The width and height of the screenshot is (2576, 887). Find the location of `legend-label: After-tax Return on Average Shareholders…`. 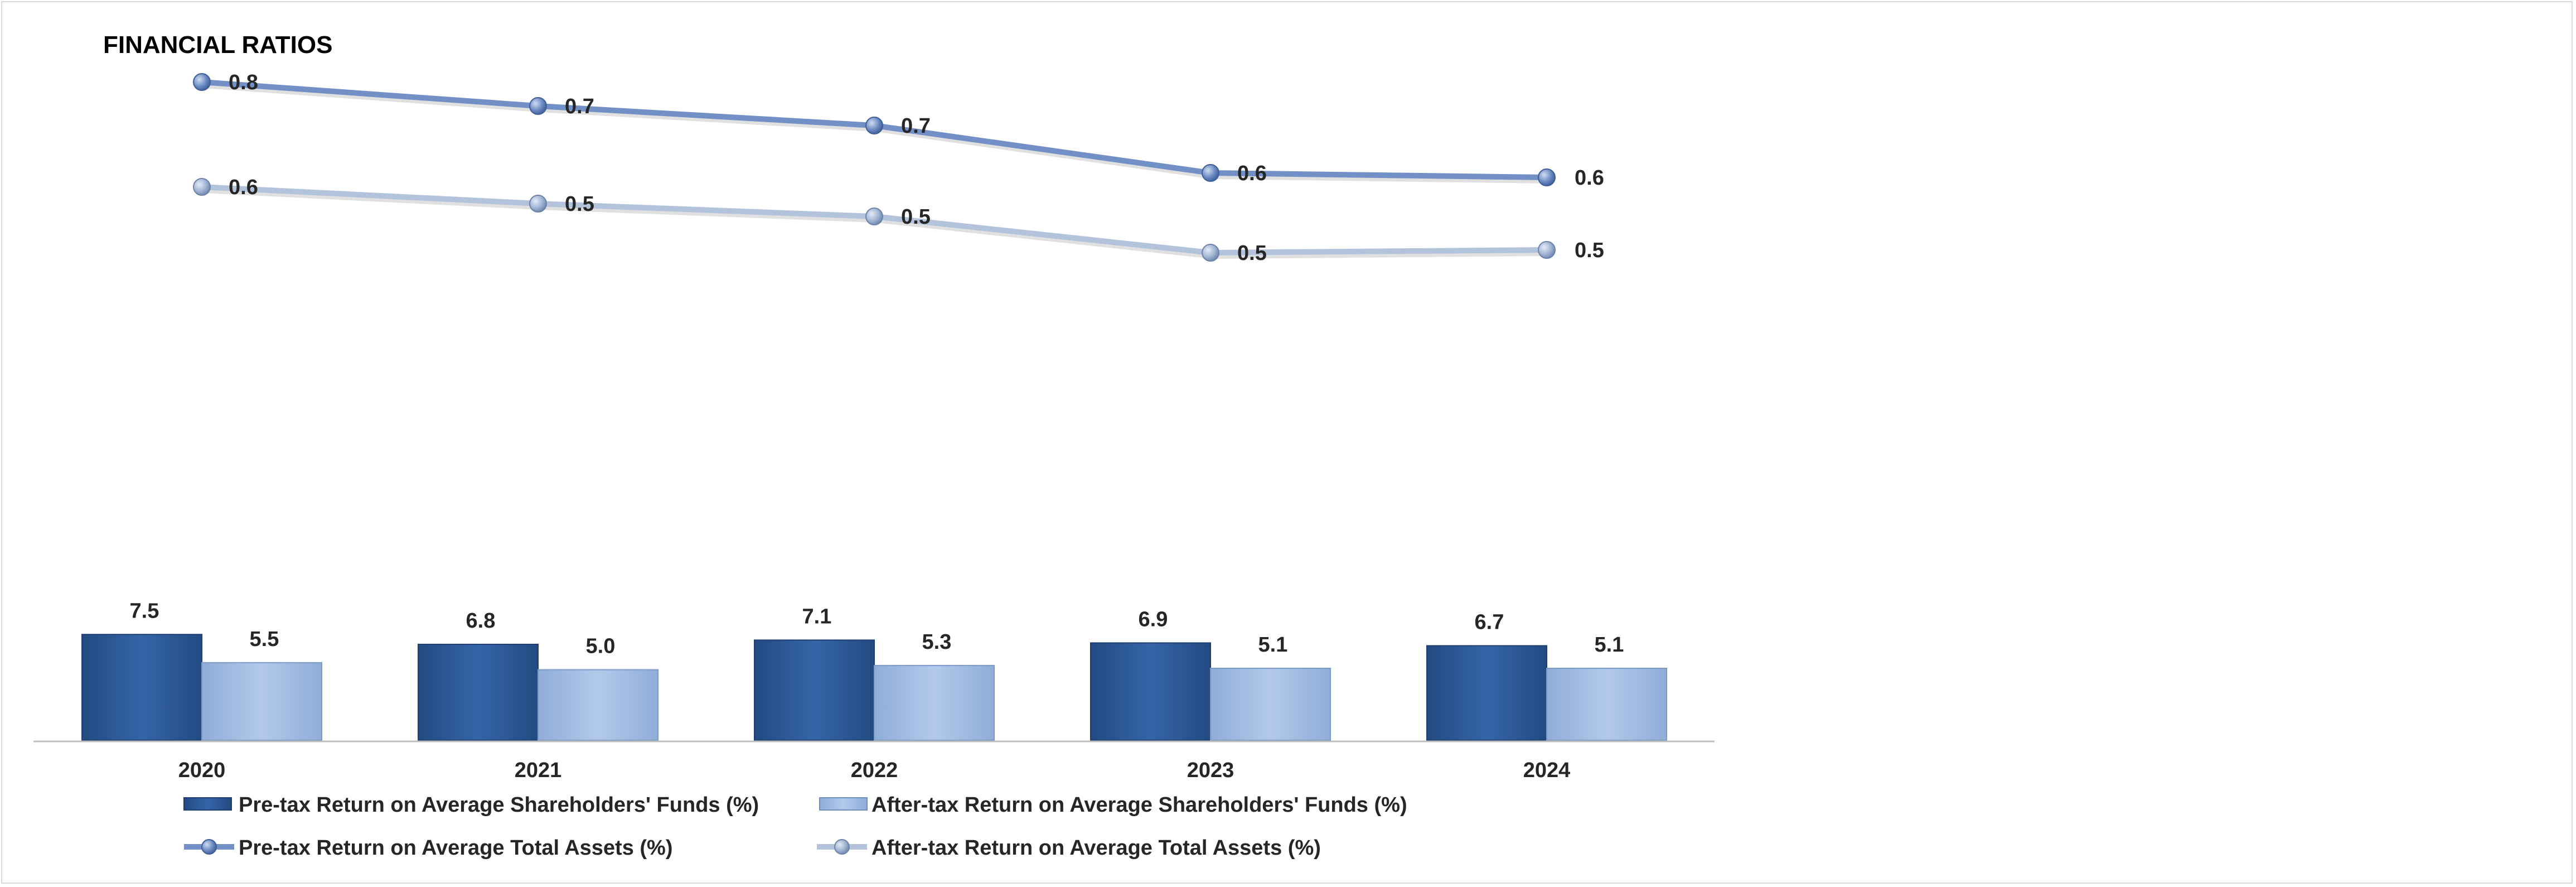

legend-label: After-tax Return on Average Shareholders… is located at coordinates (1139, 805).